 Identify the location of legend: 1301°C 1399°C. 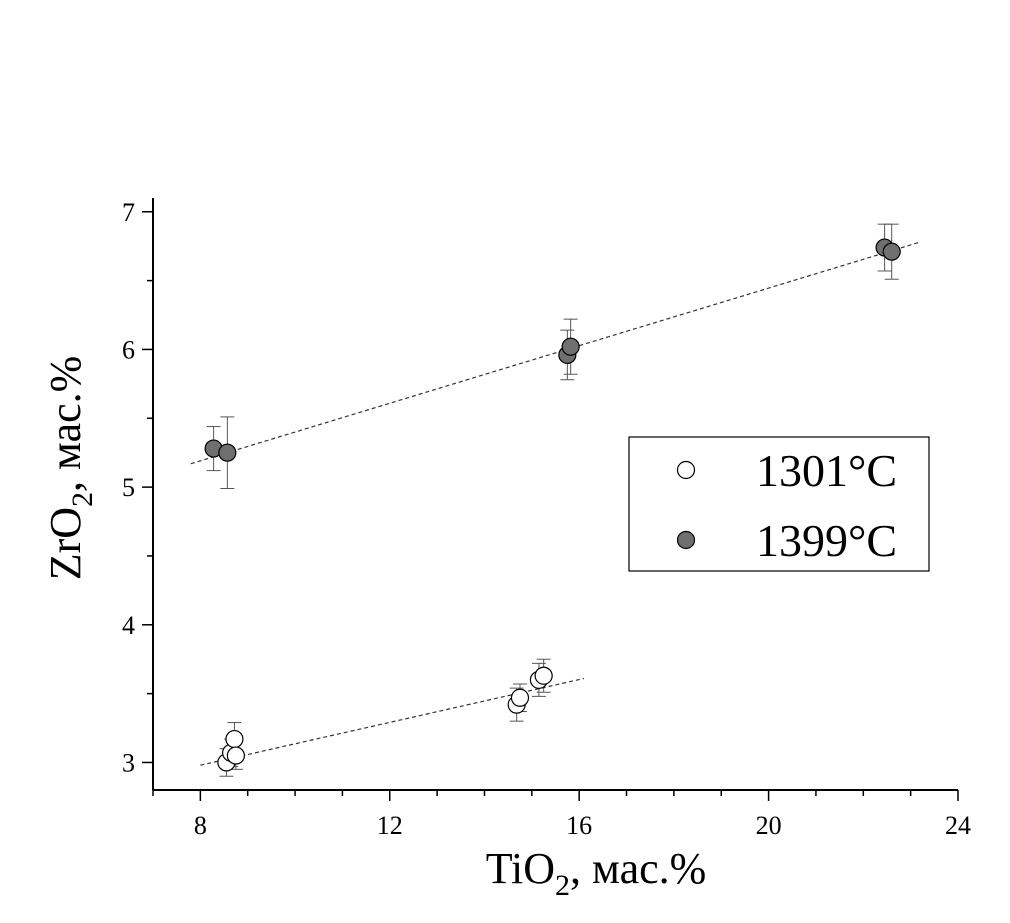
(779, 504).